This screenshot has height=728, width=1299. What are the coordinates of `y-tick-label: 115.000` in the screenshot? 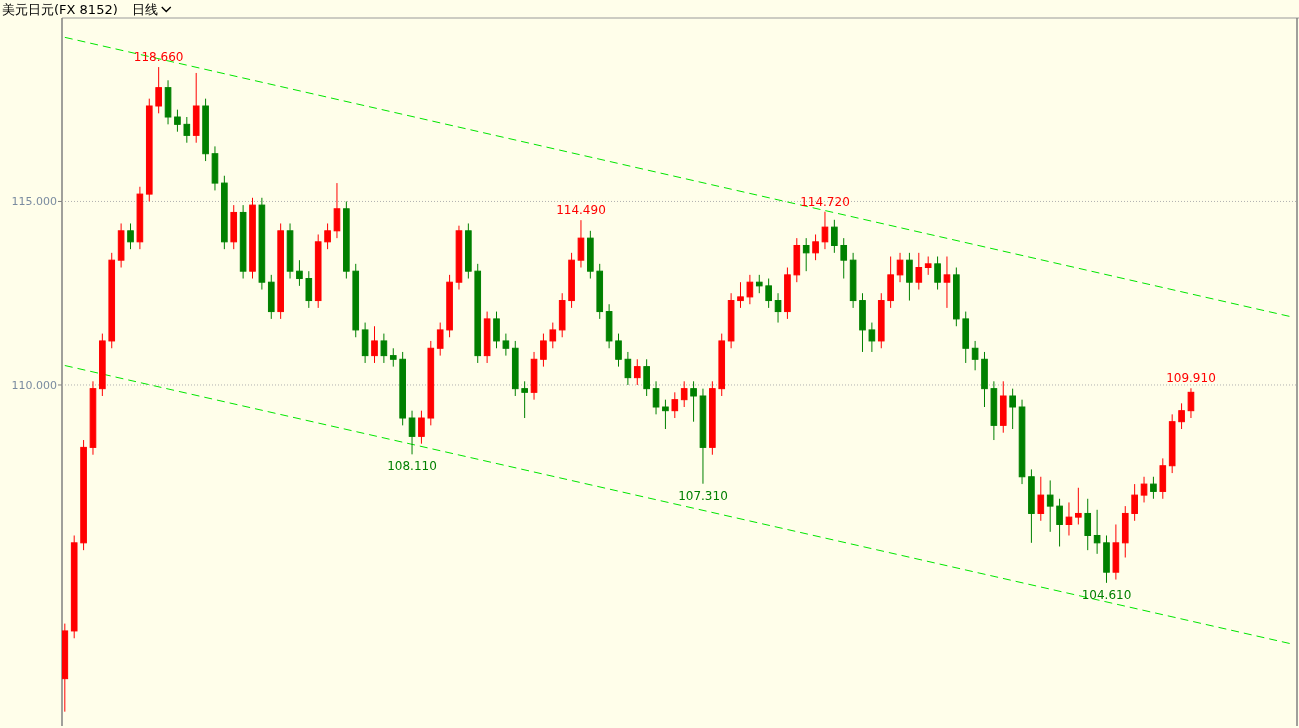 It's located at (34, 202).